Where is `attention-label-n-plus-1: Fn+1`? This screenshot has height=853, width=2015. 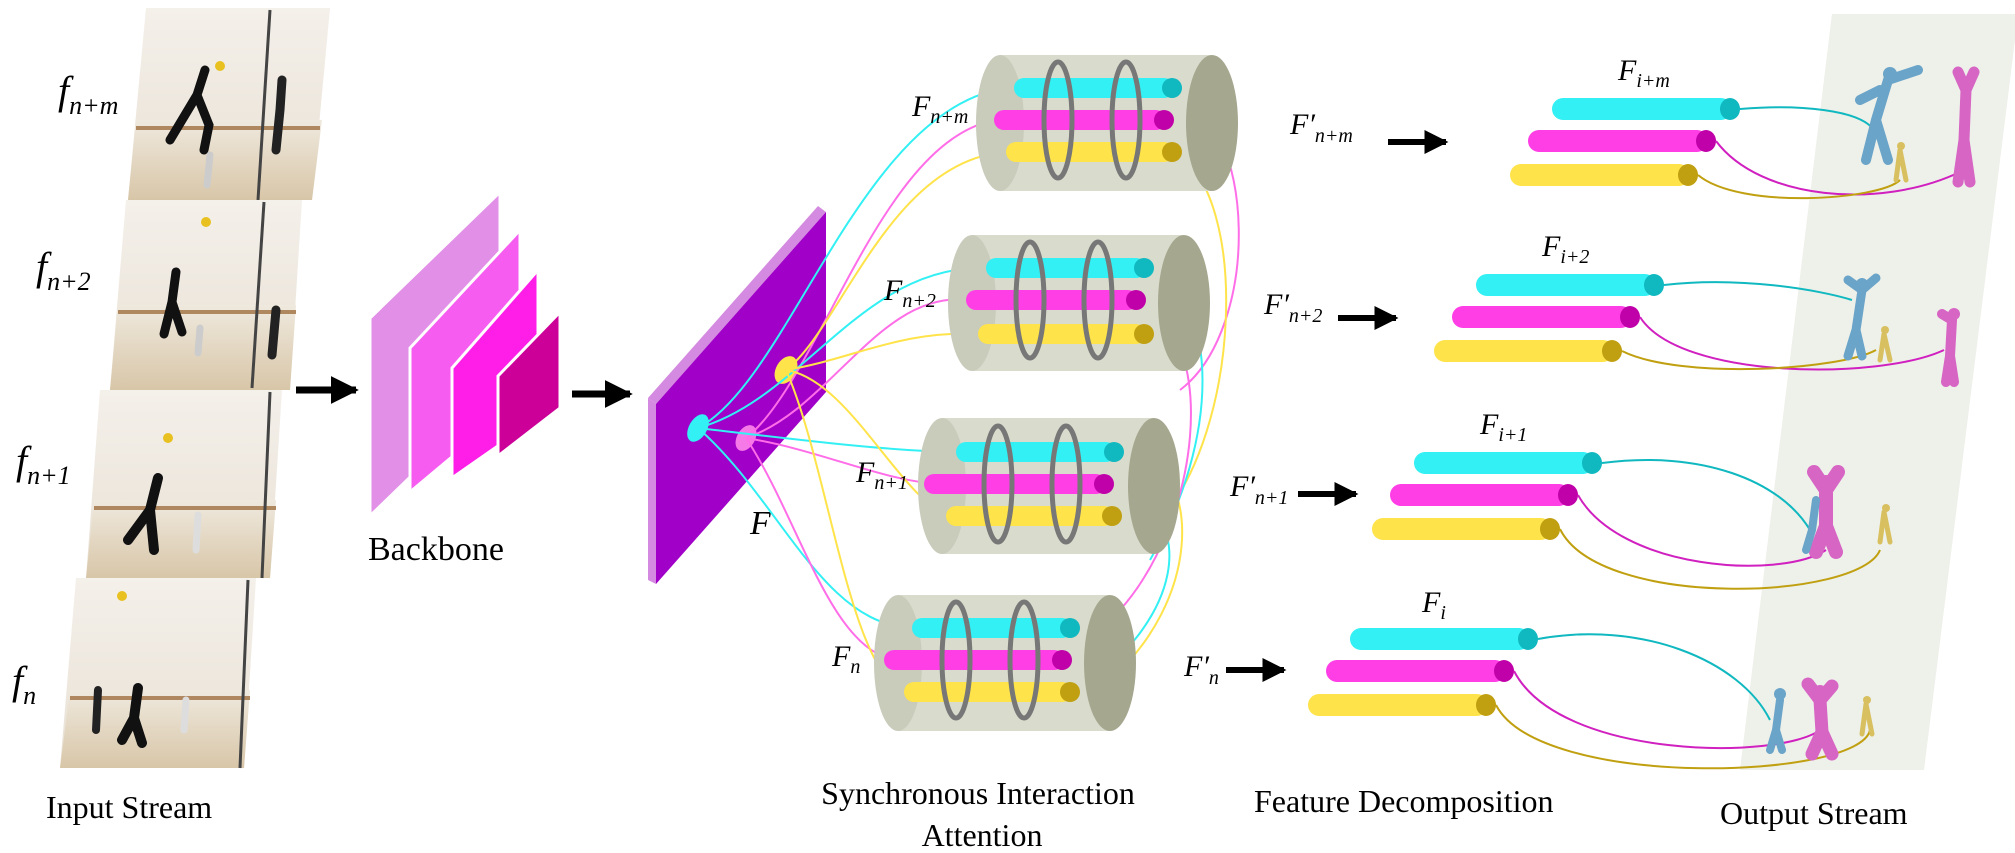
attention-label-n-plus-1: Fn+1 is located at coordinates (881, 475).